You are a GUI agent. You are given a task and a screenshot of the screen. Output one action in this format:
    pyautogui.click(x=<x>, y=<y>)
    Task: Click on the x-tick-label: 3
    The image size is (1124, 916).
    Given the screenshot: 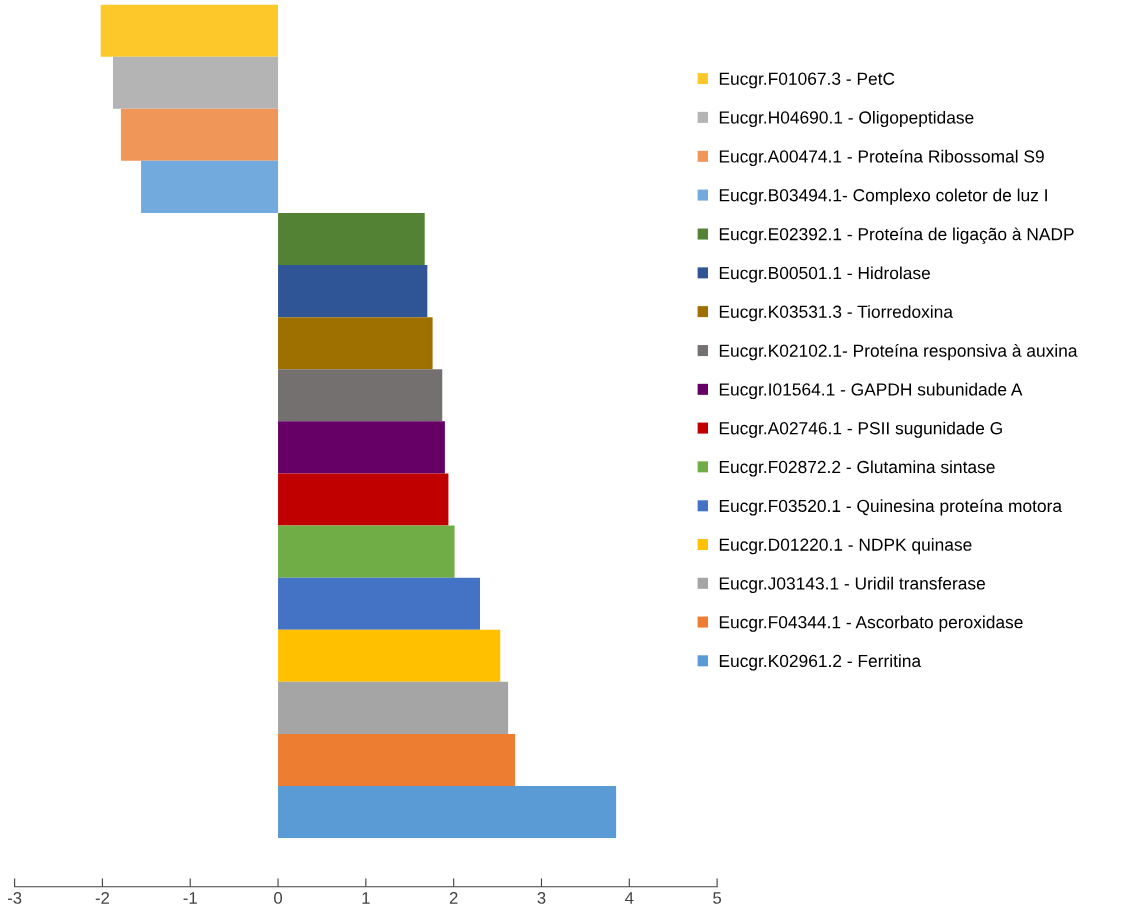 What is the action you would take?
    pyautogui.click(x=541, y=898)
    